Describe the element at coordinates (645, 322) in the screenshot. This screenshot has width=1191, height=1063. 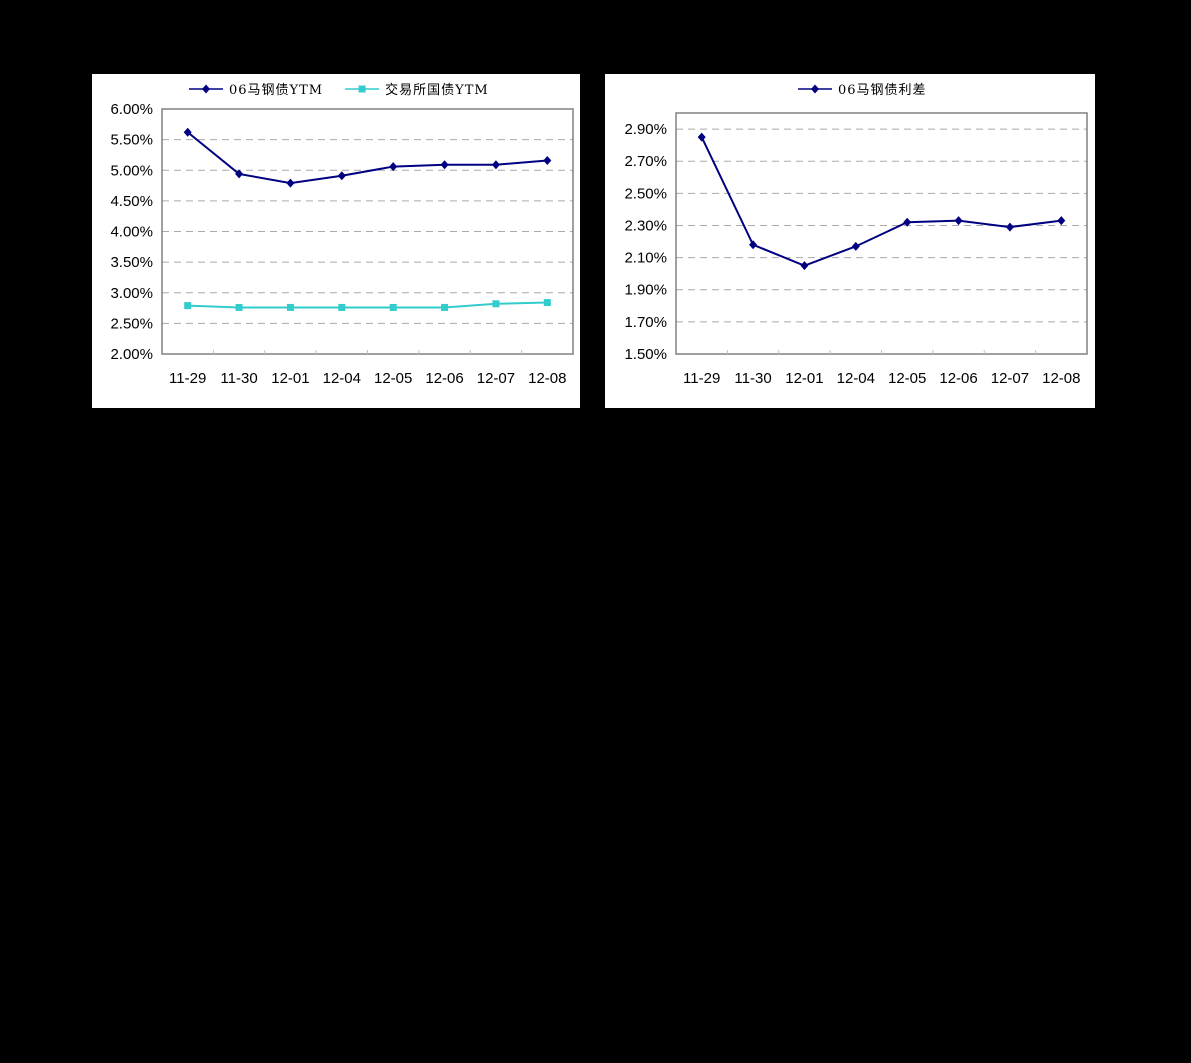
I see `y-tick-label: 1.70%` at that location.